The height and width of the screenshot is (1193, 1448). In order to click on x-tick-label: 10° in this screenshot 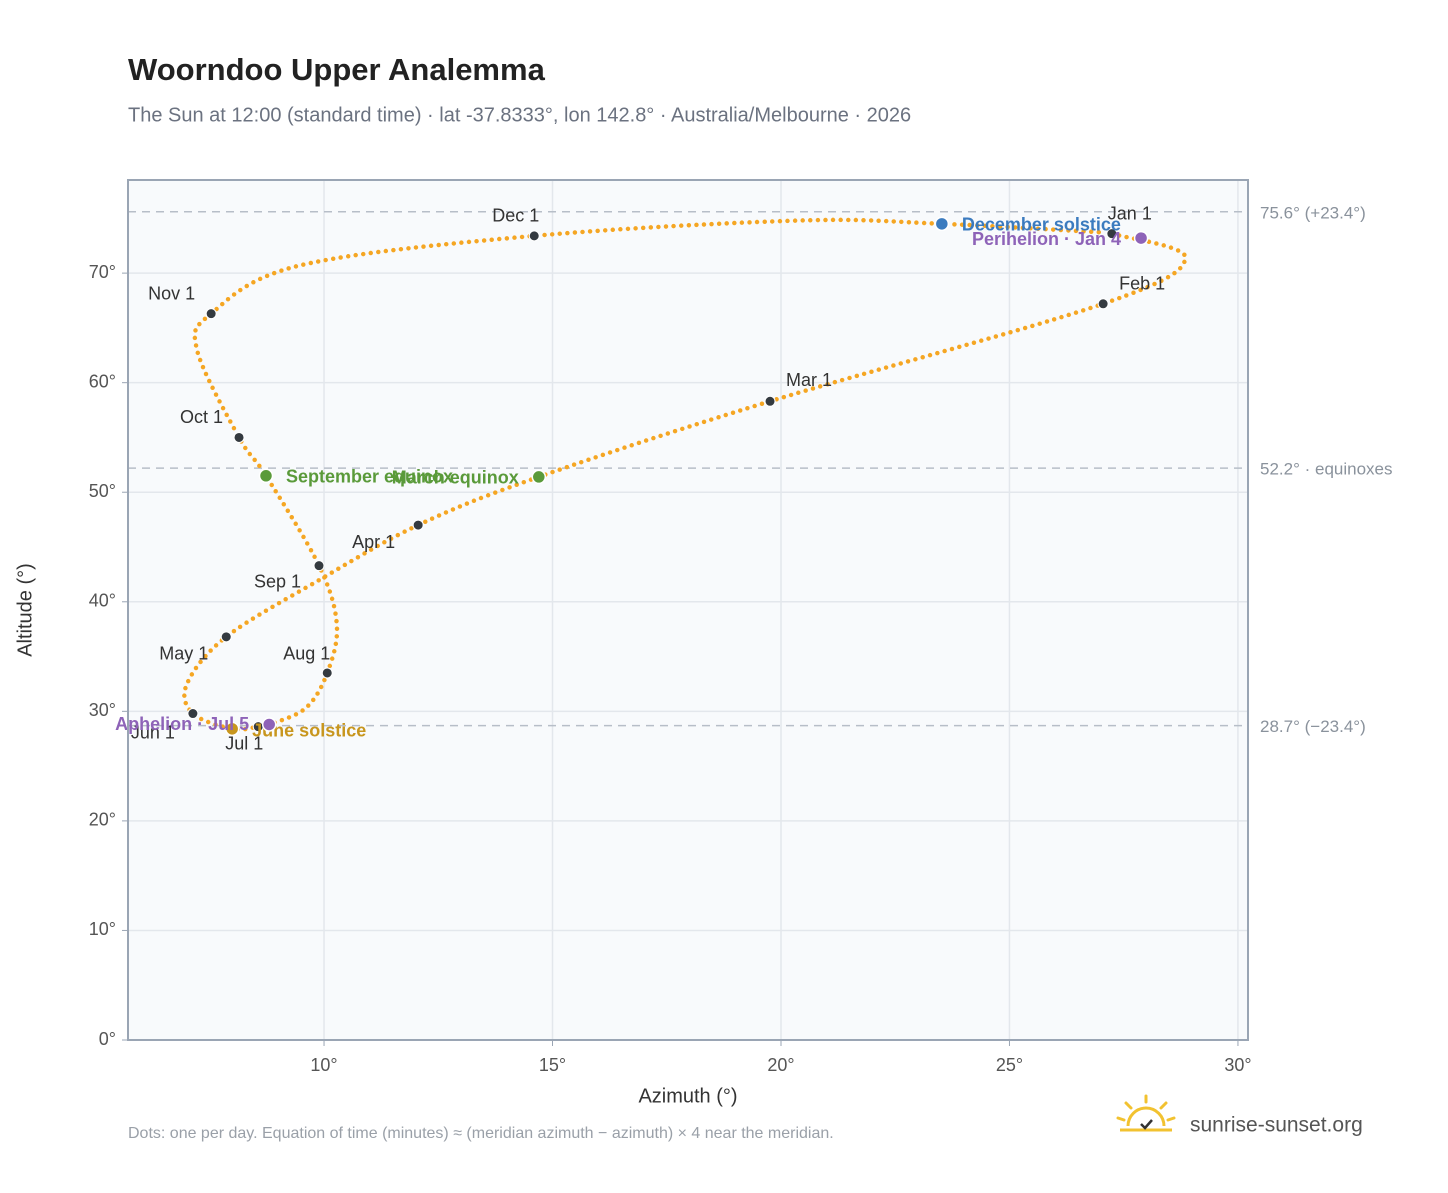, I will do `click(323, 1065)`.